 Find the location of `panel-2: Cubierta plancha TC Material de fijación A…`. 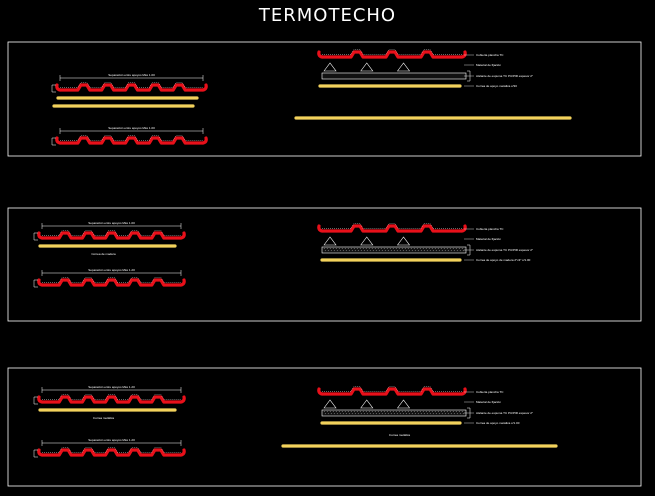

panel-2: Cubierta plancha TC Material de fijación A… is located at coordinates (425, 405).